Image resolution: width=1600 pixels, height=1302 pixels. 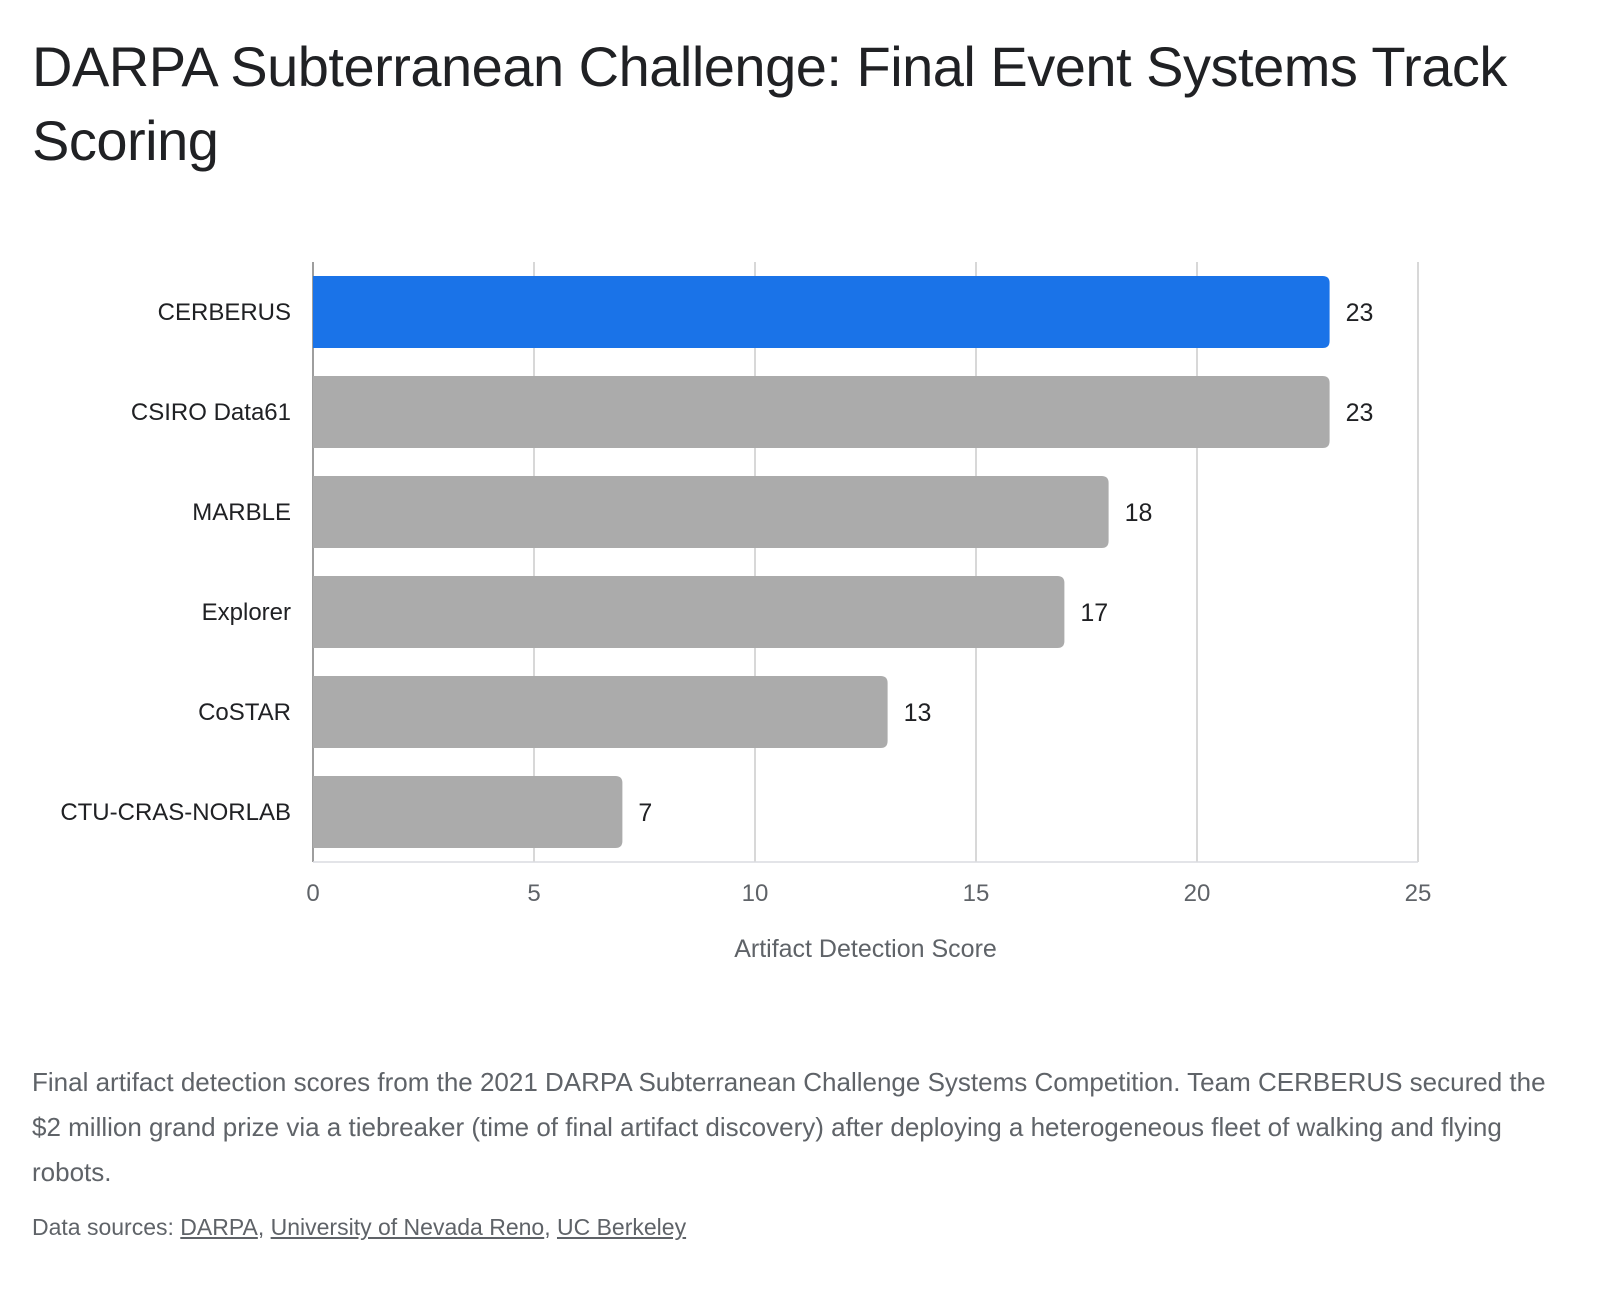 What do you see at coordinates (1094, 613) in the screenshot?
I see `data-label: 17` at bounding box center [1094, 613].